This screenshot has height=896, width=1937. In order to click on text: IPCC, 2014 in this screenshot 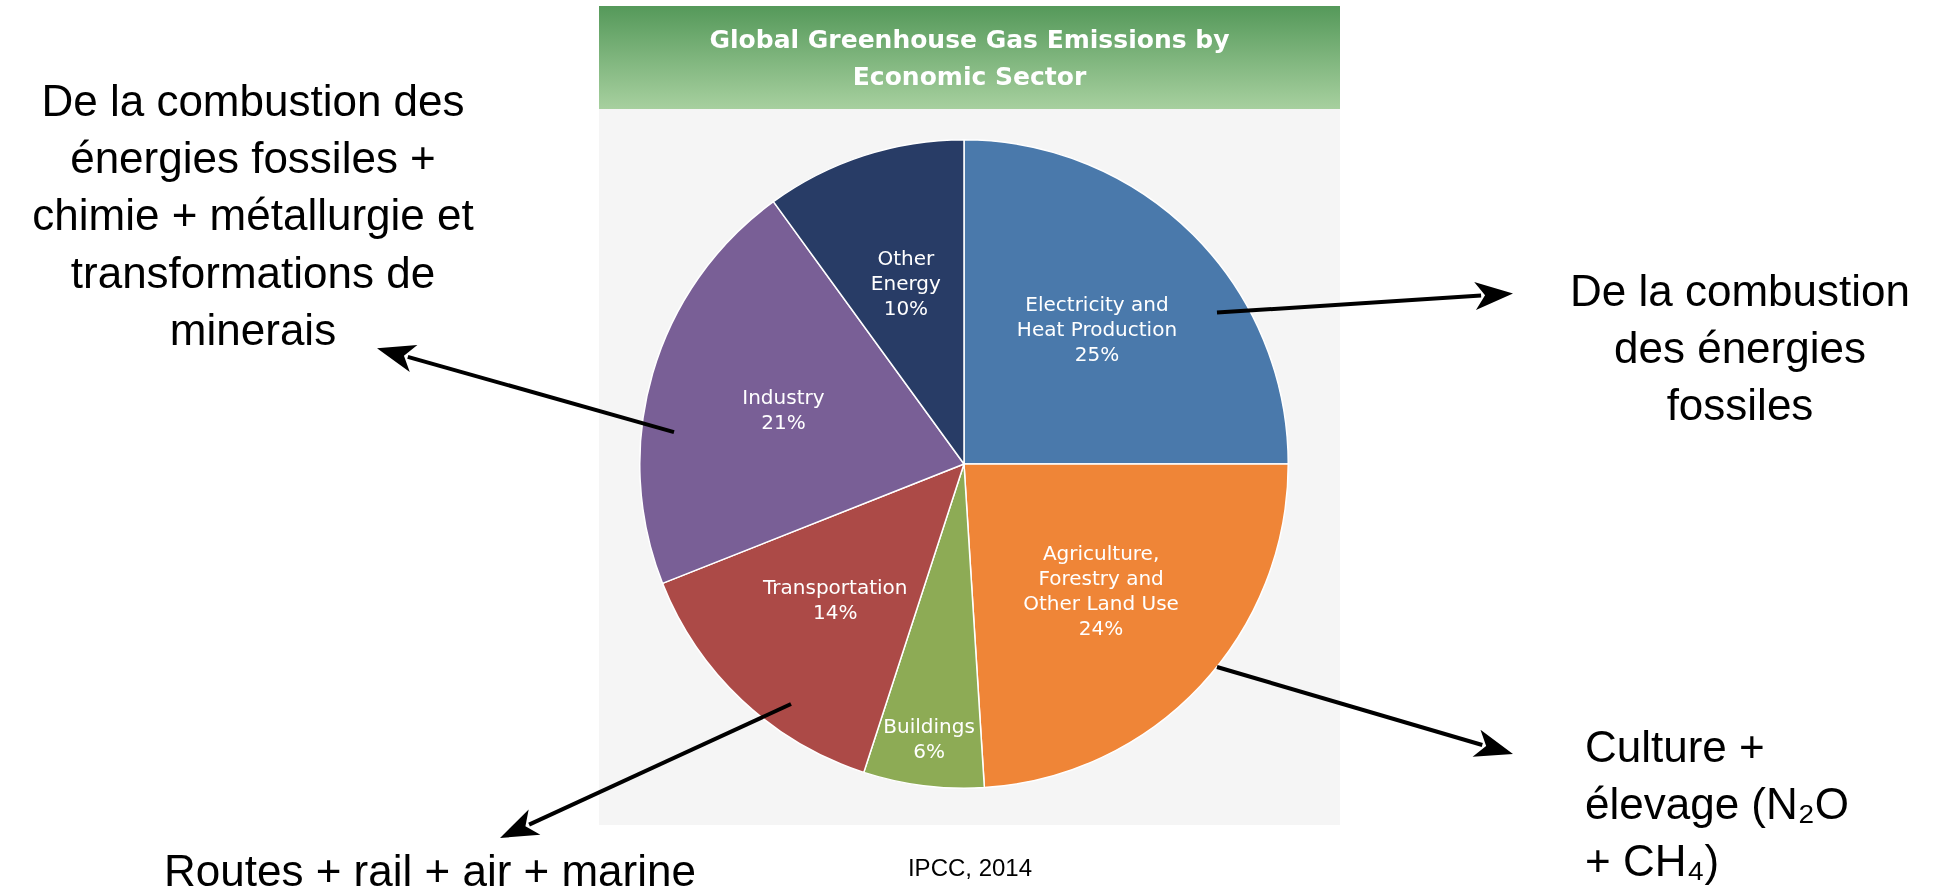, I will do `click(970, 868)`.